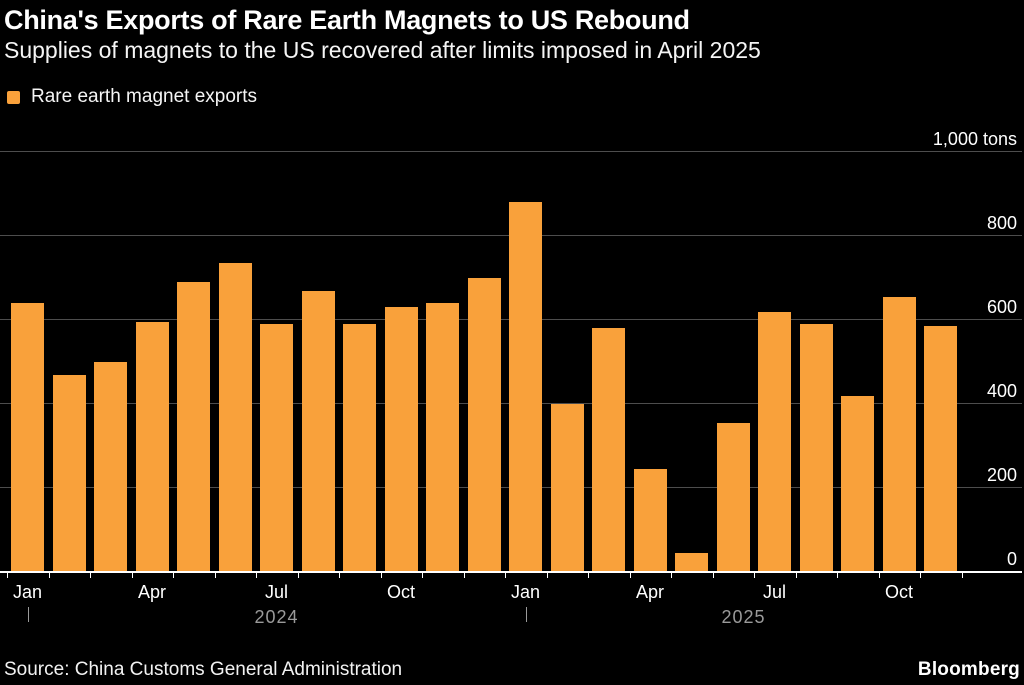  Describe the element at coordinates (743, 617) in the screenshot. I see `year-label: 2025` at that location.